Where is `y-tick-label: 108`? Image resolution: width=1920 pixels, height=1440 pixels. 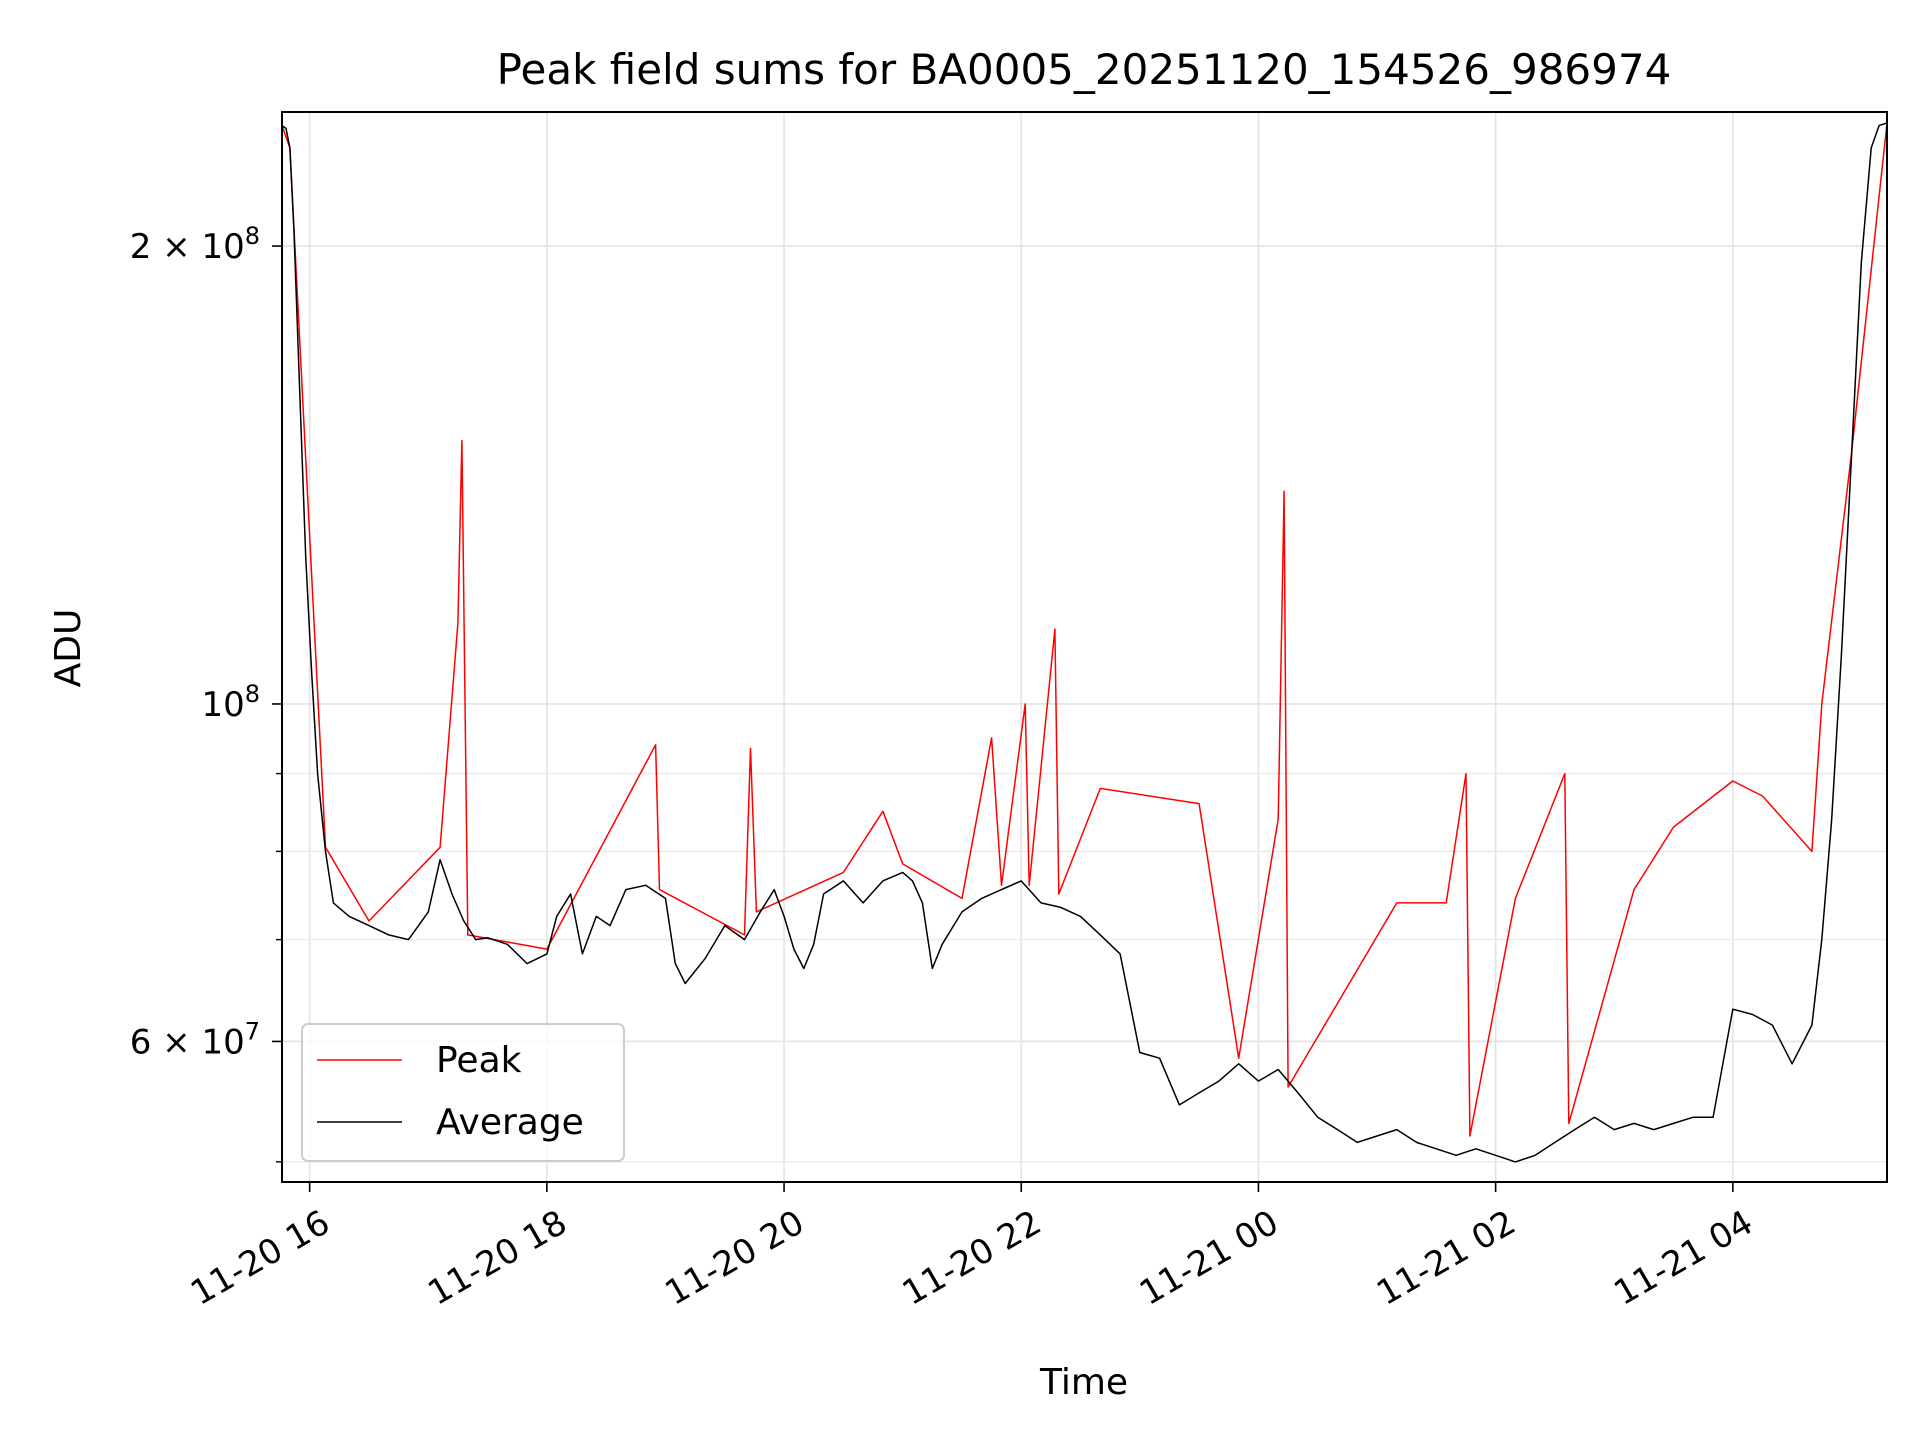
y-tick-label: 108 is located at coordinates (230, 702).